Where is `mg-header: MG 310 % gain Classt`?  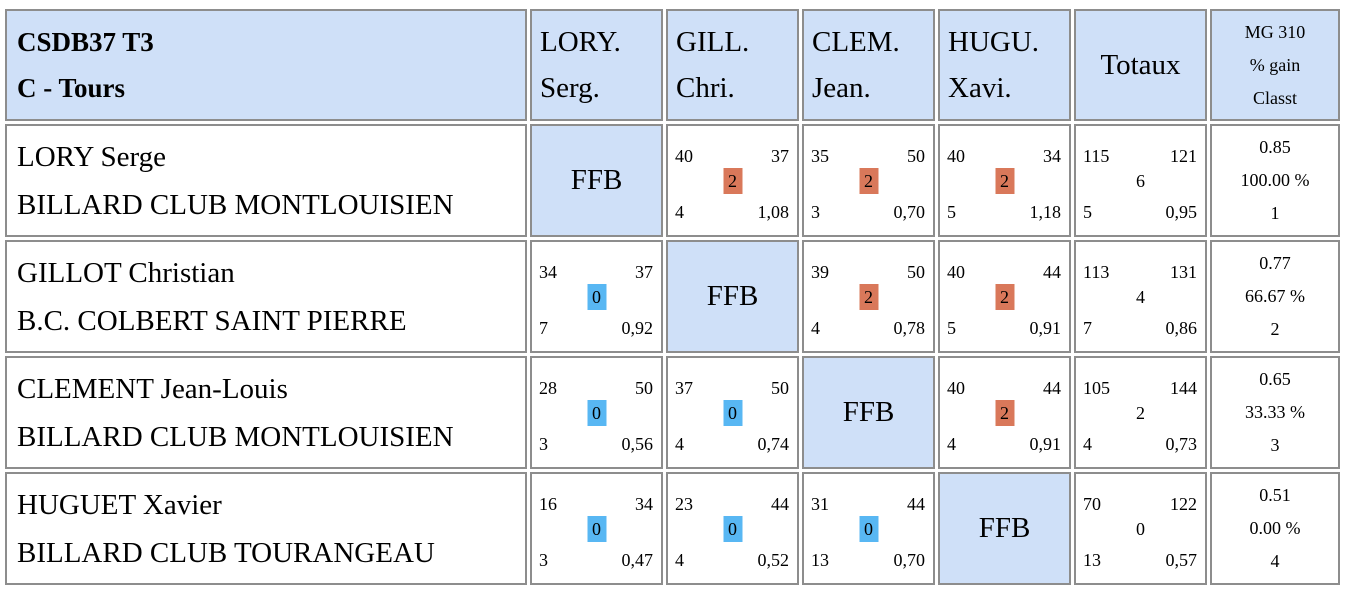 mg-header: MG 310 % gain Classt is located at coordinates (1275, 65).